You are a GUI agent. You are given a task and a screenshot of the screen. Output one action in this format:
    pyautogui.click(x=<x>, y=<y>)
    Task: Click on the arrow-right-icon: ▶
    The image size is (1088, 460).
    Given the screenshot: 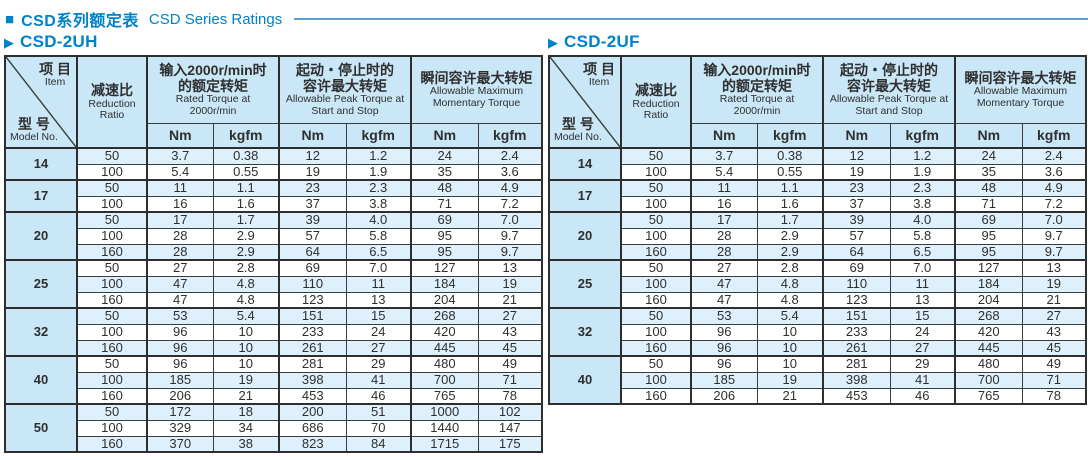 What is the action you would take?
    pyautogui.click(x=553, y=42)
    